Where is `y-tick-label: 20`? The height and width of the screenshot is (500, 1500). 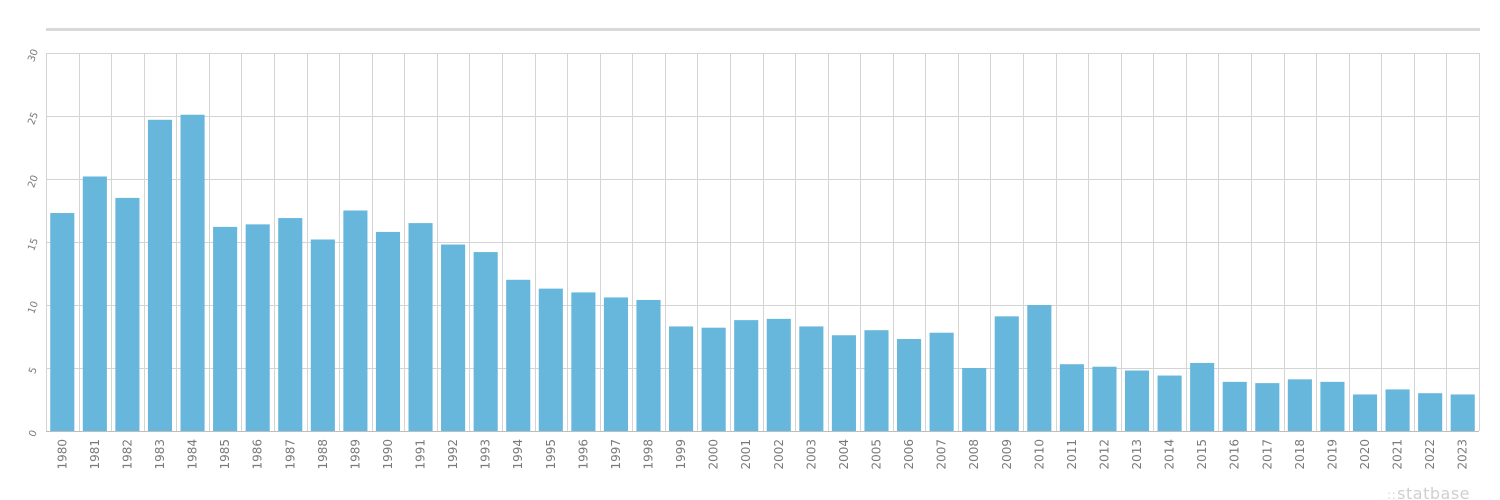 y-tick-label: 20 is located at coordinates (33, 182).